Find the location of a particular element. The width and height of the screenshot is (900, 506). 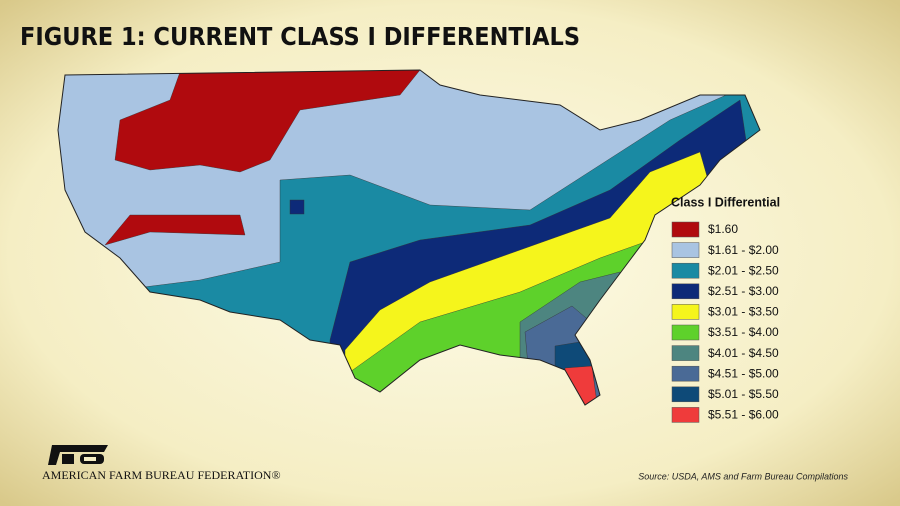

legend-label: $5.01 - $5.50 is located at coordinates (743, 394).